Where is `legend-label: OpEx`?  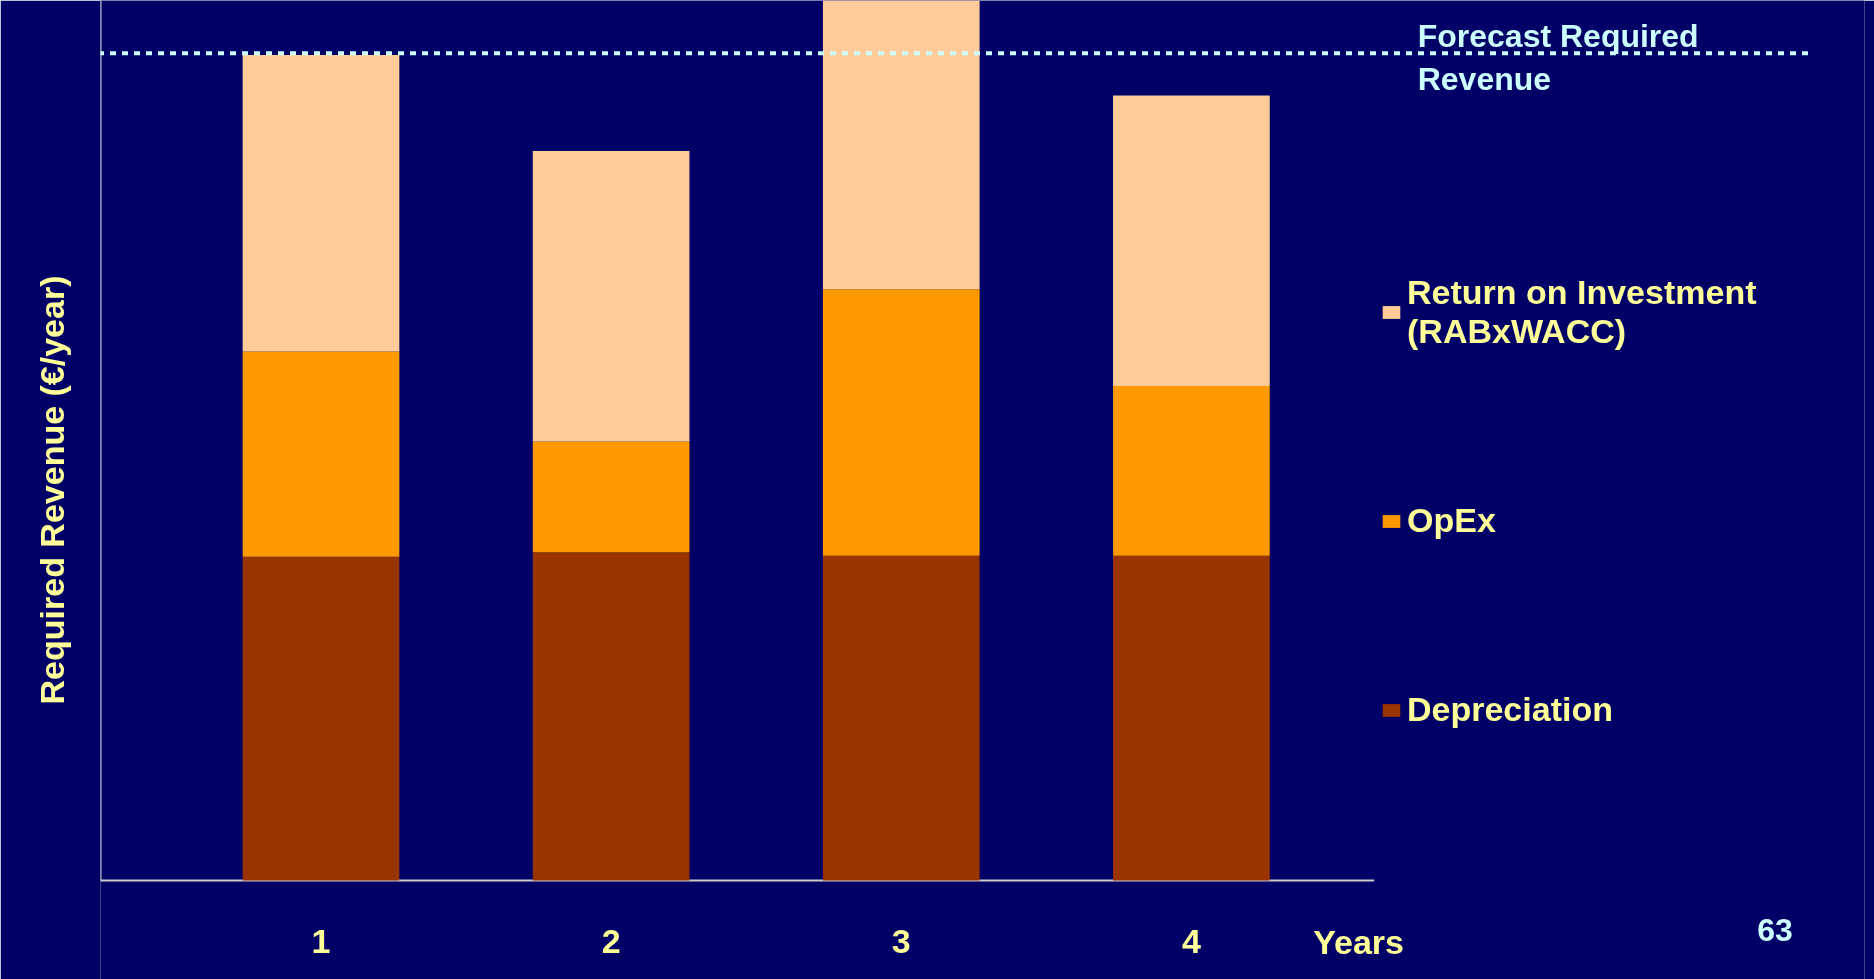 legend-label: OpEx is located at coordinates (1451, 520).